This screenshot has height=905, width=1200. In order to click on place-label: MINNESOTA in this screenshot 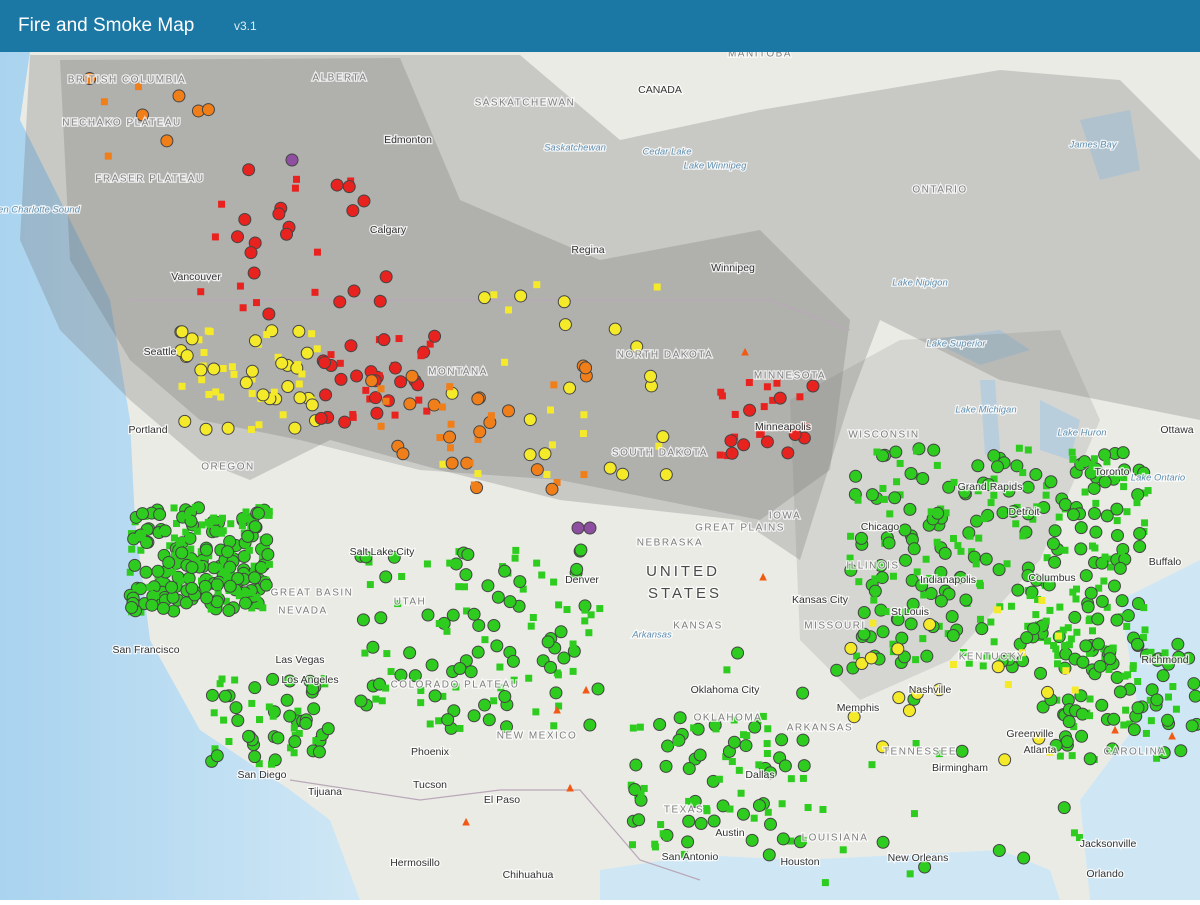, I will do `click(790, 376)`.